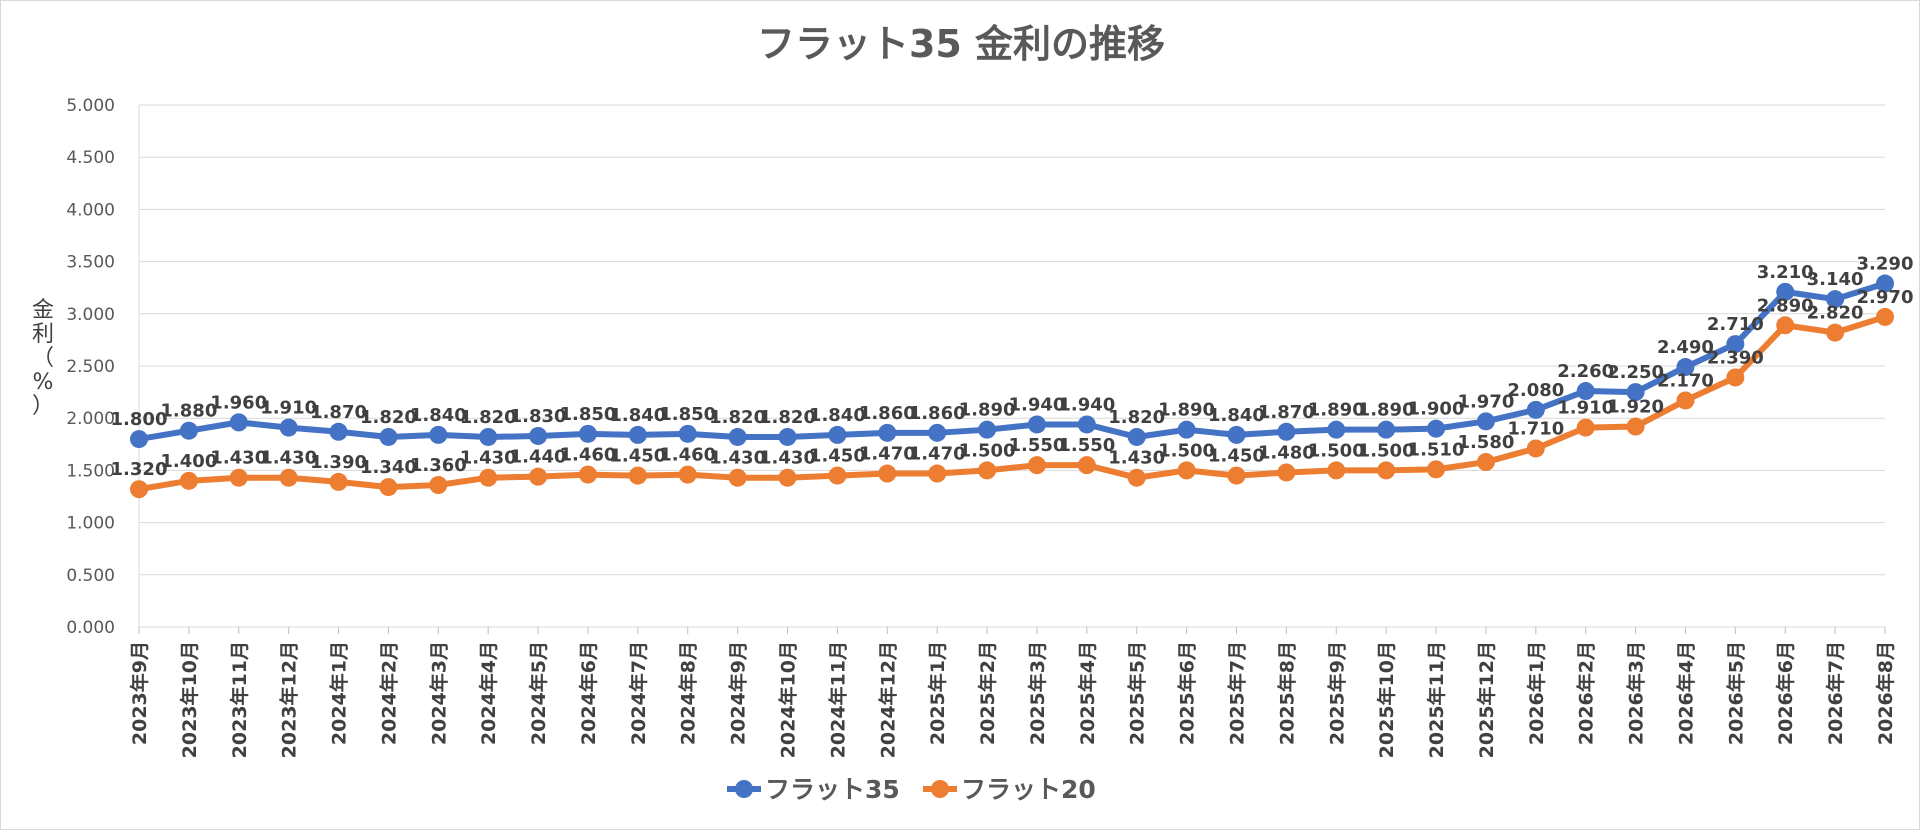 The image size is (1920, 831). Describe the element at coordinates (937, 693) in the screenshot. I see `x-tick-label: 2025年1月` at that location.